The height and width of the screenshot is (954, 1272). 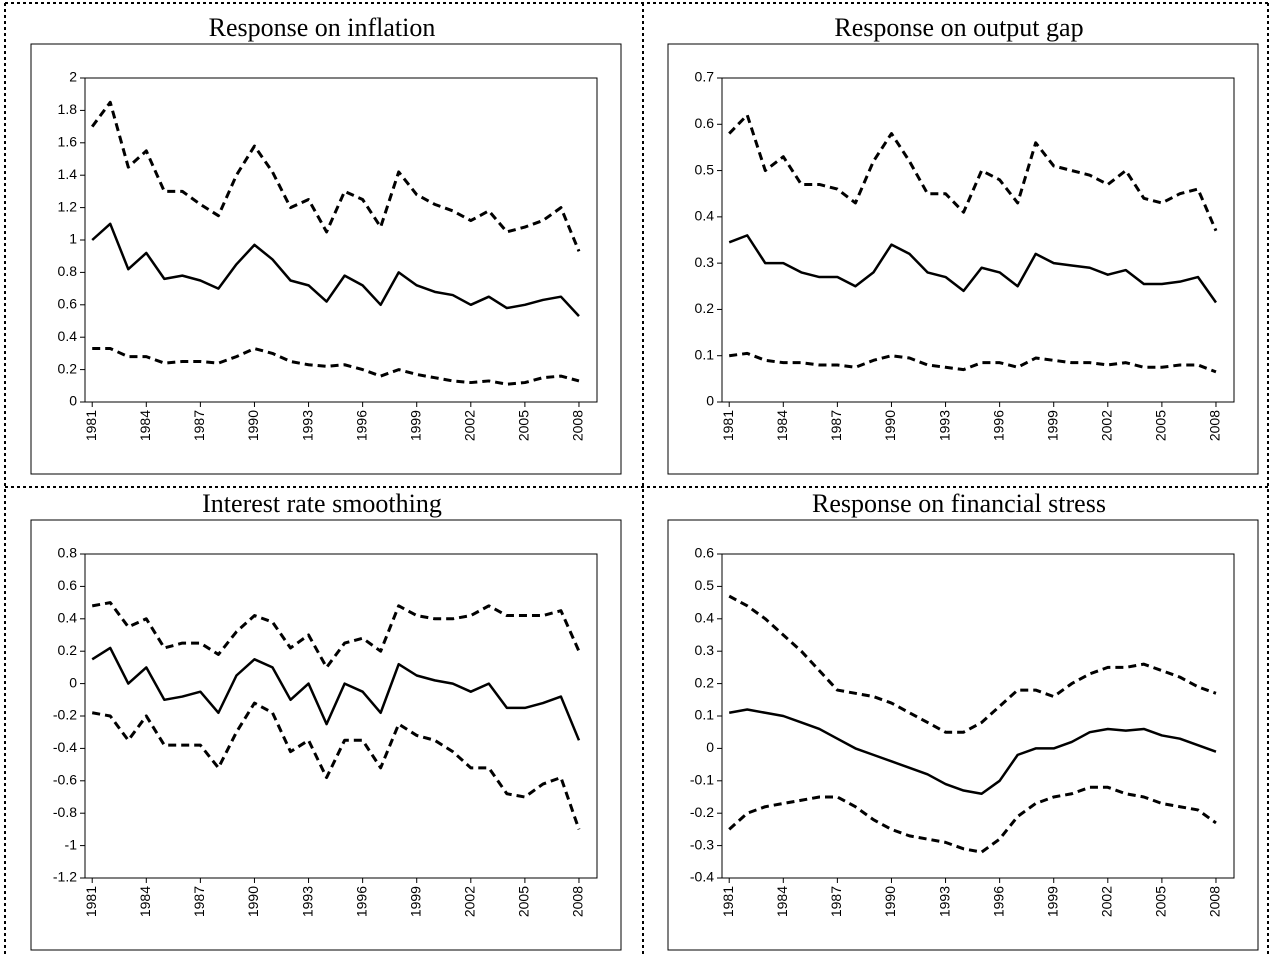 I want to click on y-tick-label: 1, so click(x=73, y=239).